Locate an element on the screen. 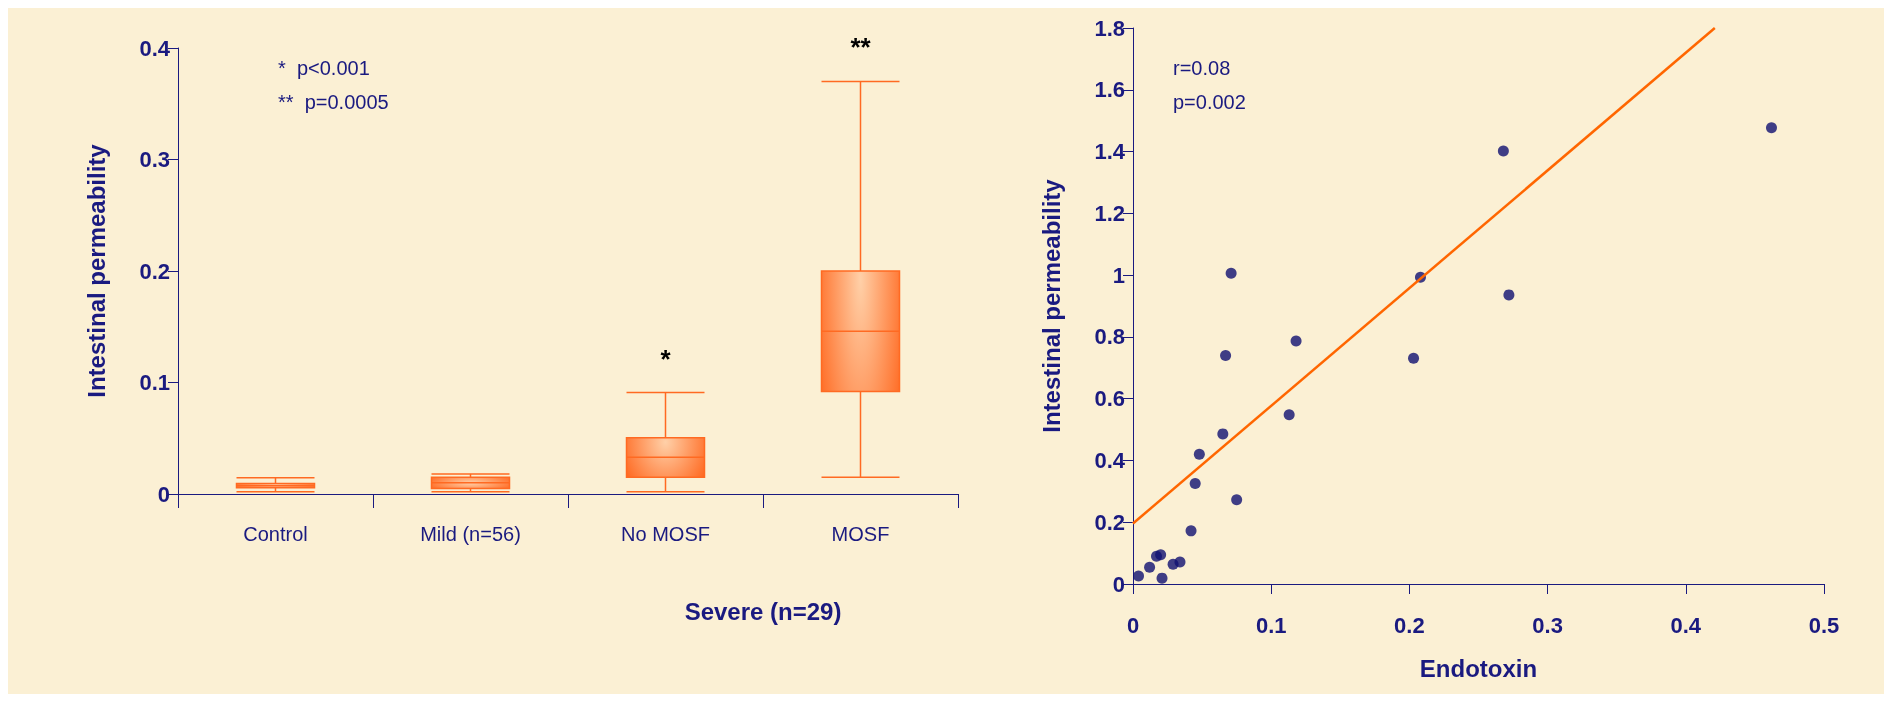 The image size is (1892, 702). x-tick-label: 0.1 is located at coordinates (1271, 625).